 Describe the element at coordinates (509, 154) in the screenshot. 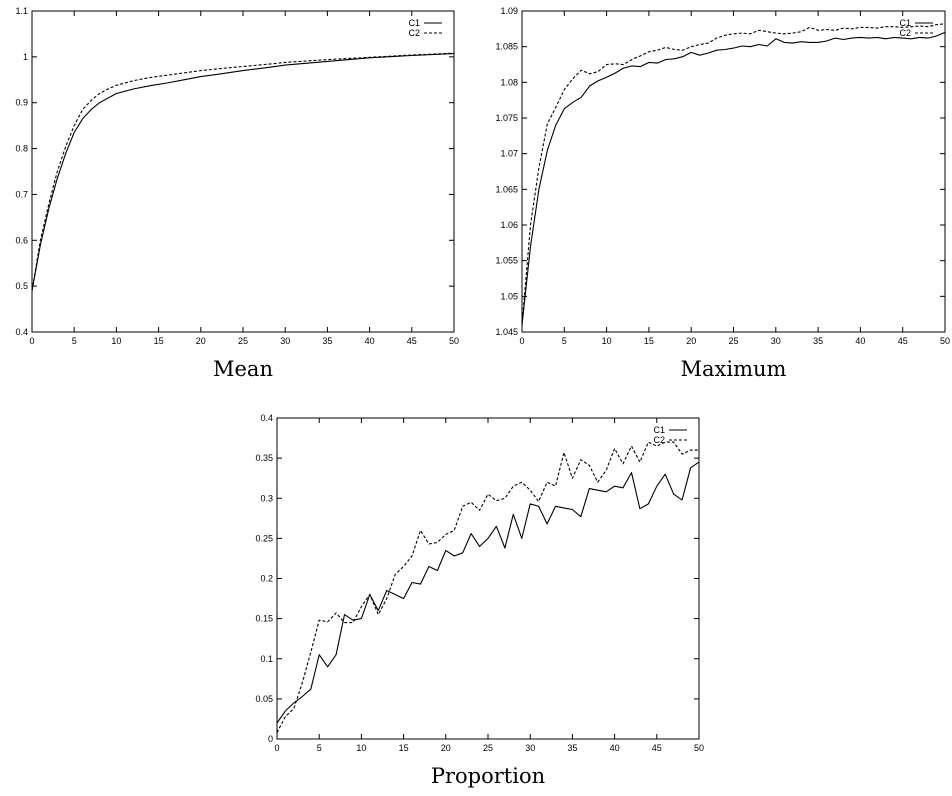

I see `maximum-ytick-label: 1.07` at that location.